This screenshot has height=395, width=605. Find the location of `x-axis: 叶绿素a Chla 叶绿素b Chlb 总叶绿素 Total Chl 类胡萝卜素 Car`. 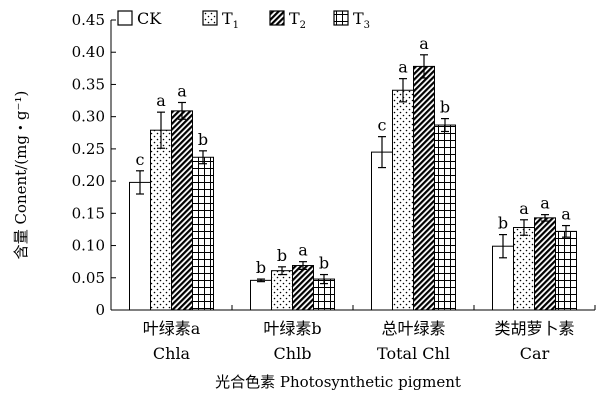

x-axis: 叶绿素a Chla 叶绿素b Chlb 总叶绿素 Total Chl 类胡萝卜素 Car is located at coordinates (353, 334).